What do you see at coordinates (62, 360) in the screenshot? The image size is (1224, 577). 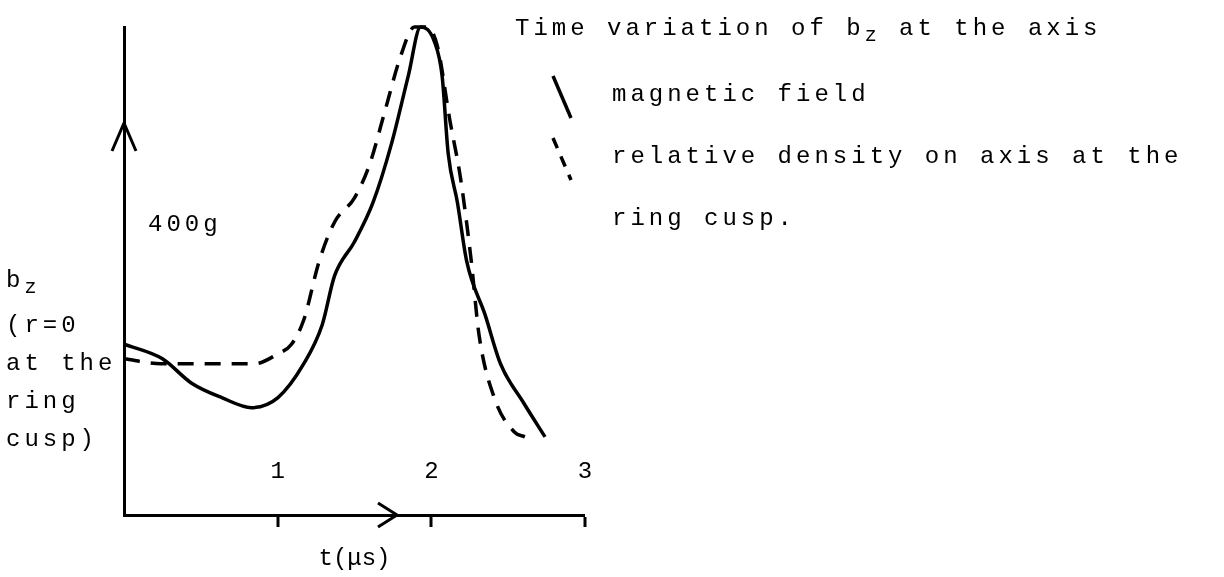 I see `y-axis-title: b$_{z}$ (r=0 at the ring cusp)` at bounding box center [62, 360].